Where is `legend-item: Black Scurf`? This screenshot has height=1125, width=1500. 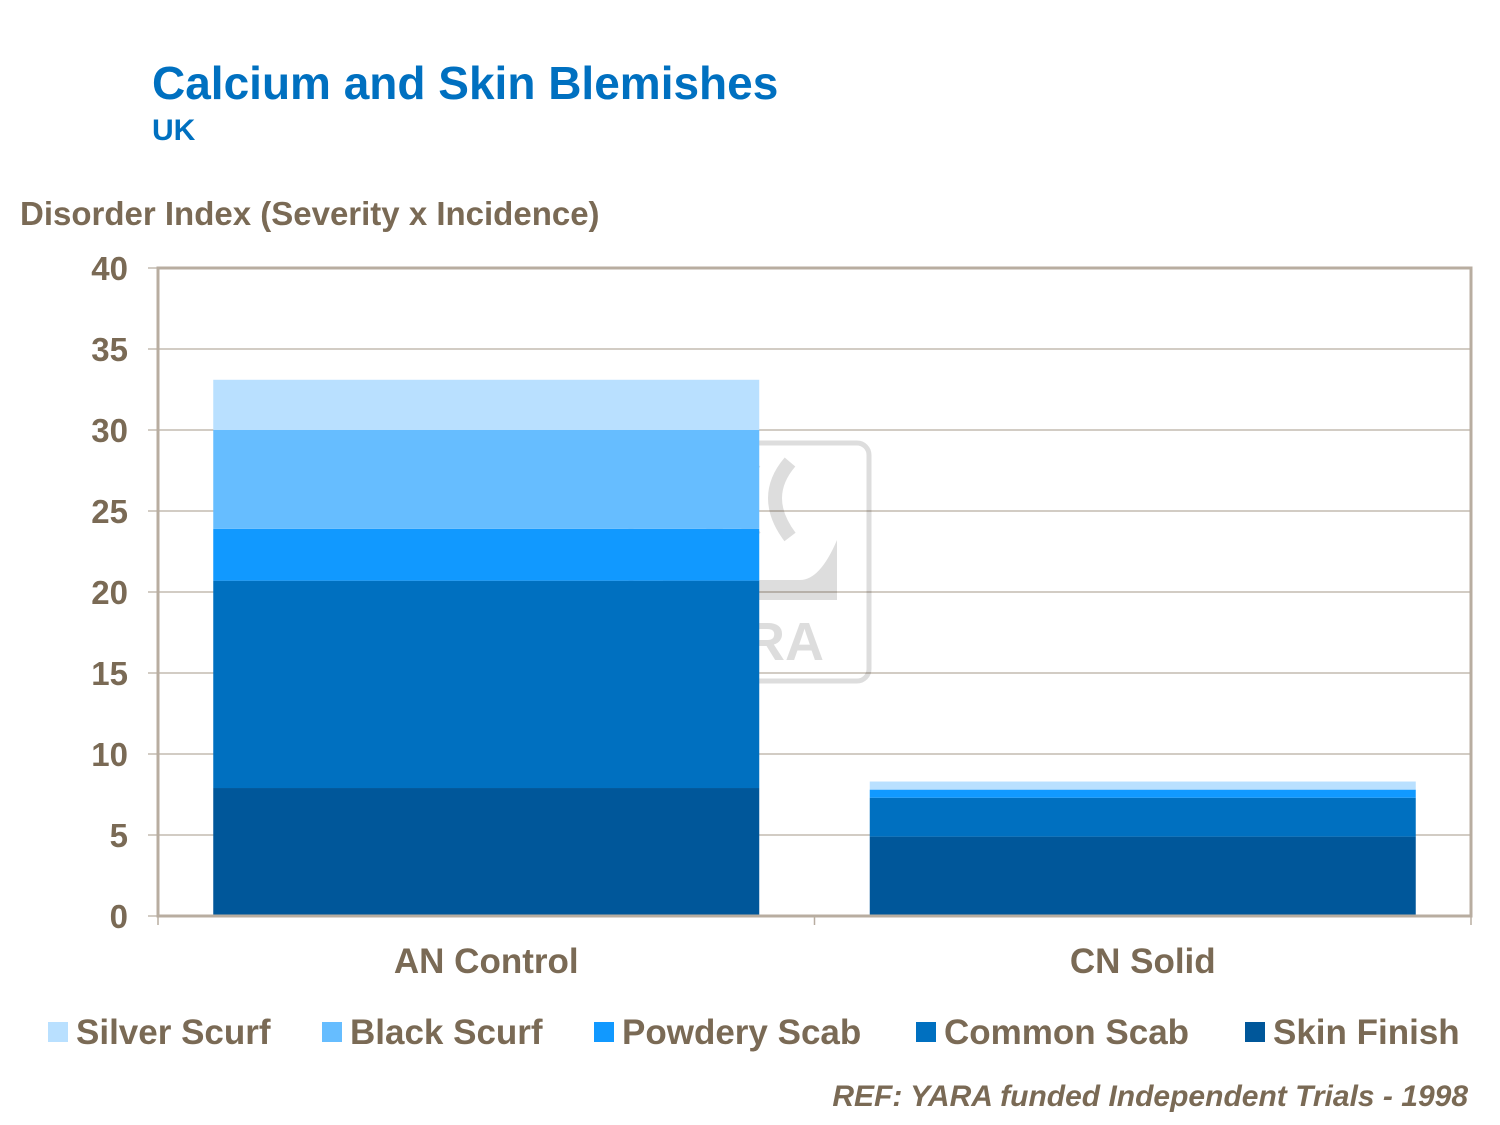 legend-item: Black Scurf is located at coordinates (432, 1032).